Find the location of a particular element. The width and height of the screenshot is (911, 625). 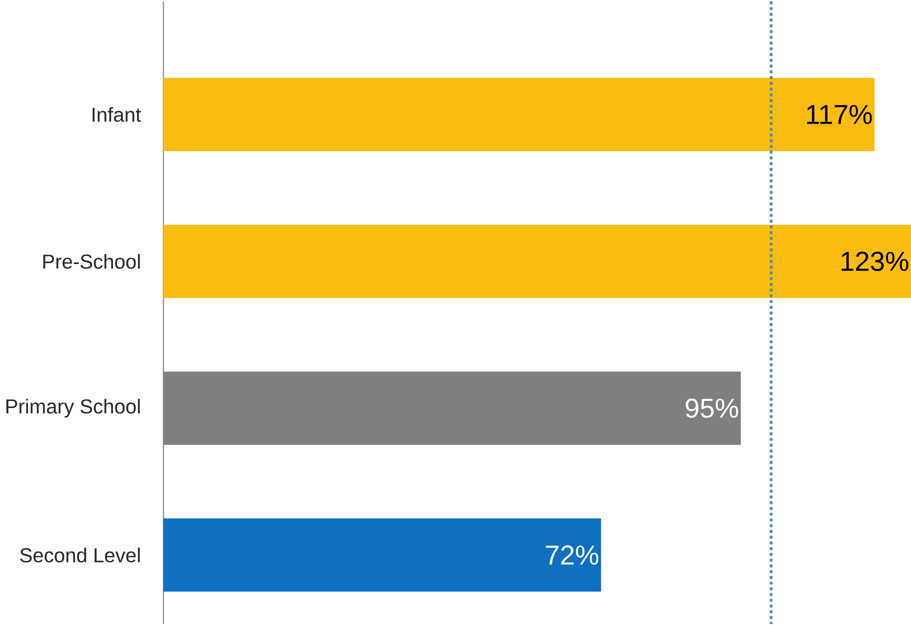

data-label: 123% is located at coordinates (875, 261).